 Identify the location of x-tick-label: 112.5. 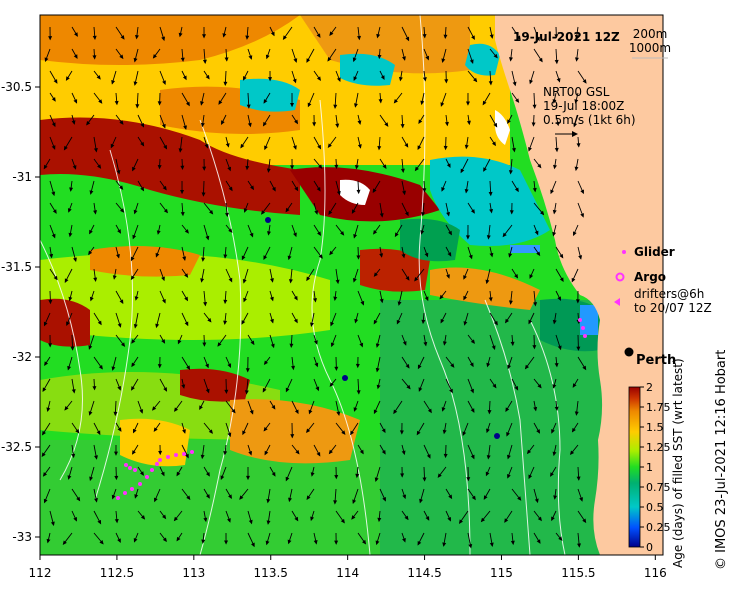
(117, 573).